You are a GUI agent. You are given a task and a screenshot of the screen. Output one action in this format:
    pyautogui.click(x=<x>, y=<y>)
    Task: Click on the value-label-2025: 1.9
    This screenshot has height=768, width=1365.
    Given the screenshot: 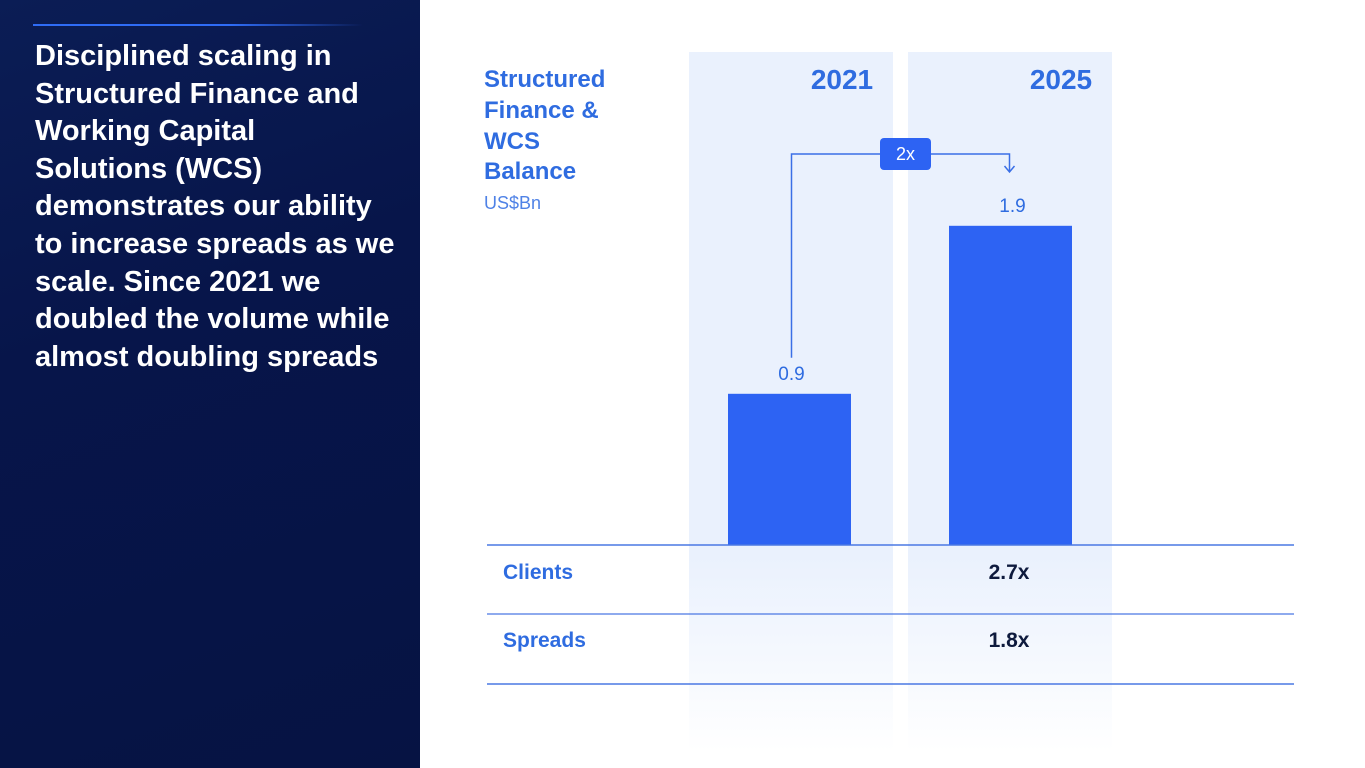 What is the action you would take?
    pyautogui.click(x=1012, y=206)
    